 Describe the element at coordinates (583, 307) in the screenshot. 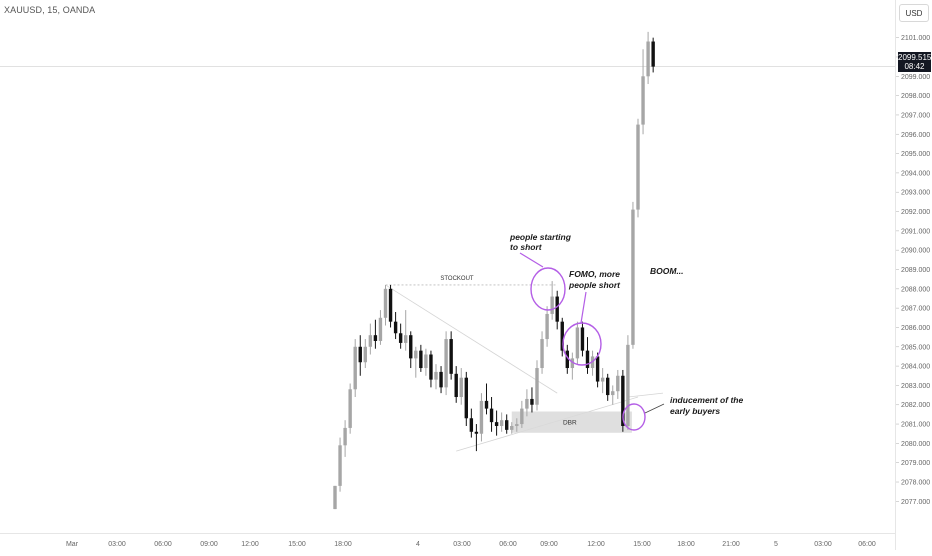

I see `pointer-fomo` at that location.